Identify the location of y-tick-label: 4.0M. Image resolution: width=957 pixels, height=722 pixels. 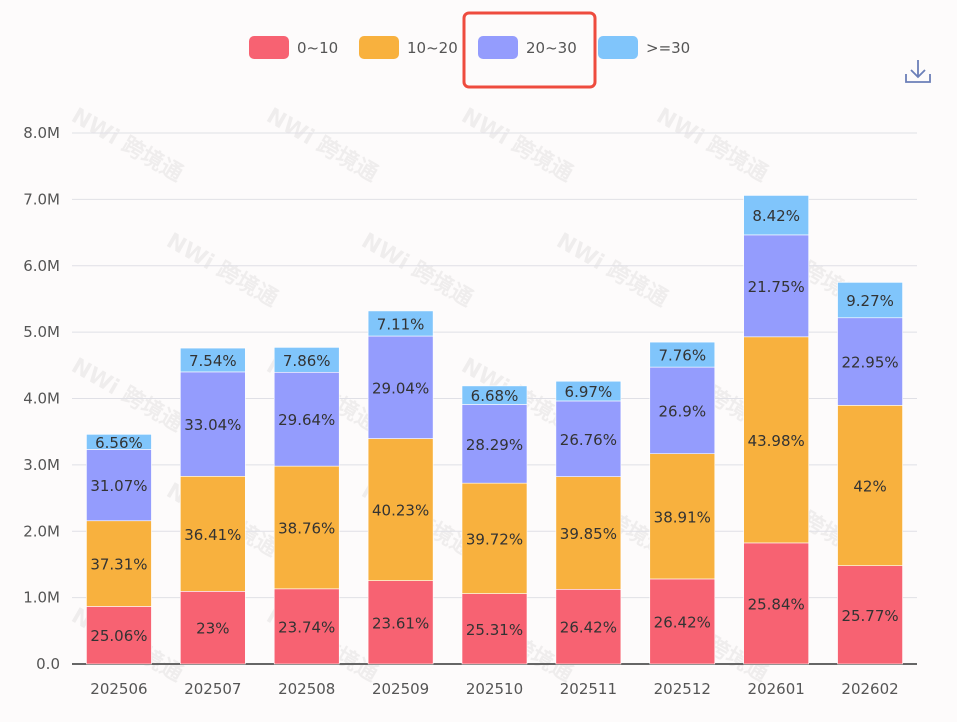
(41, 399).